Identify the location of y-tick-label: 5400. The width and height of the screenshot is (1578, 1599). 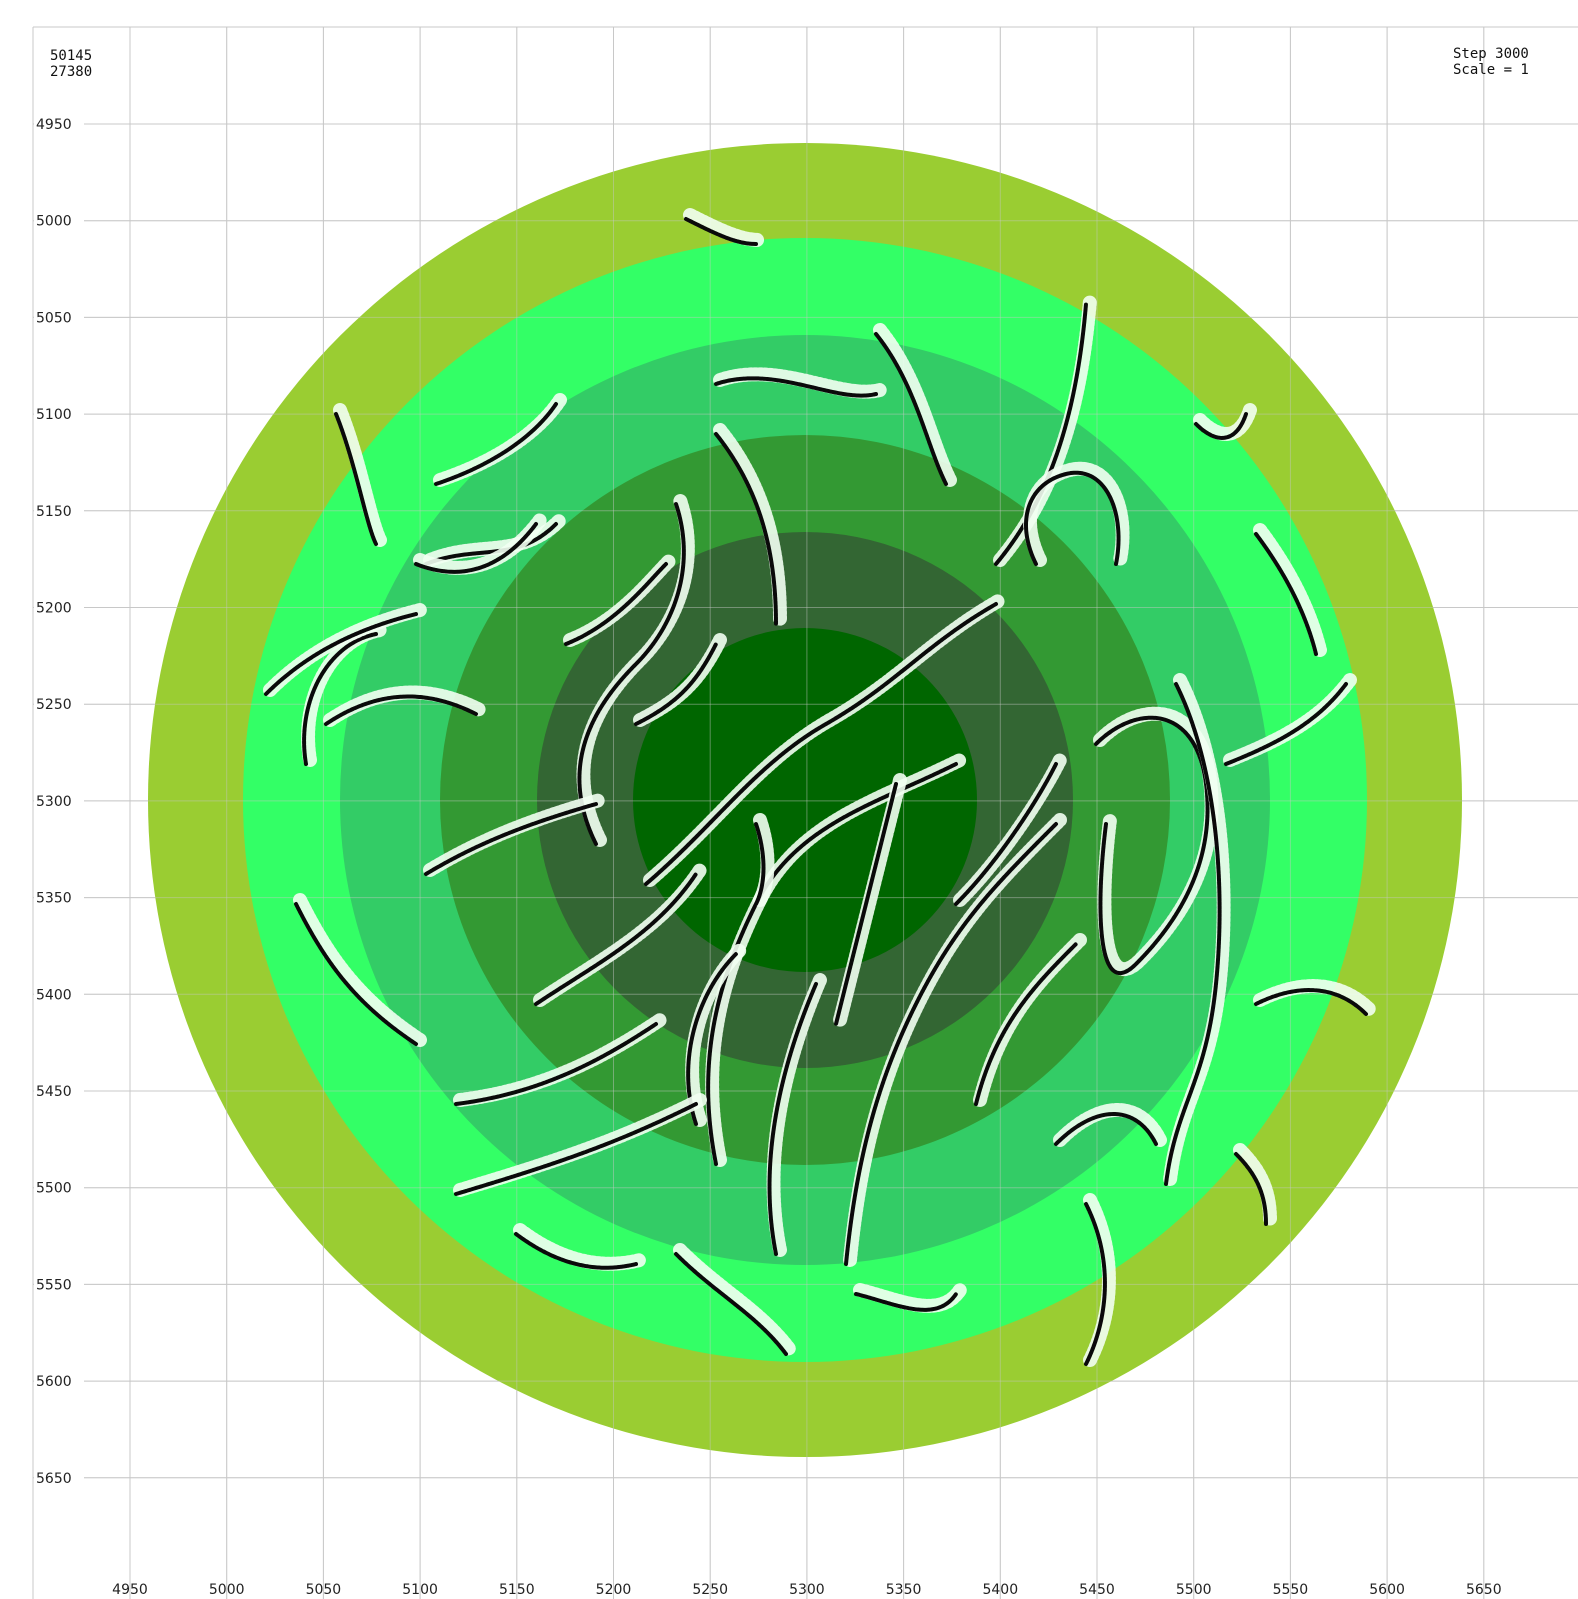
(54, 995).